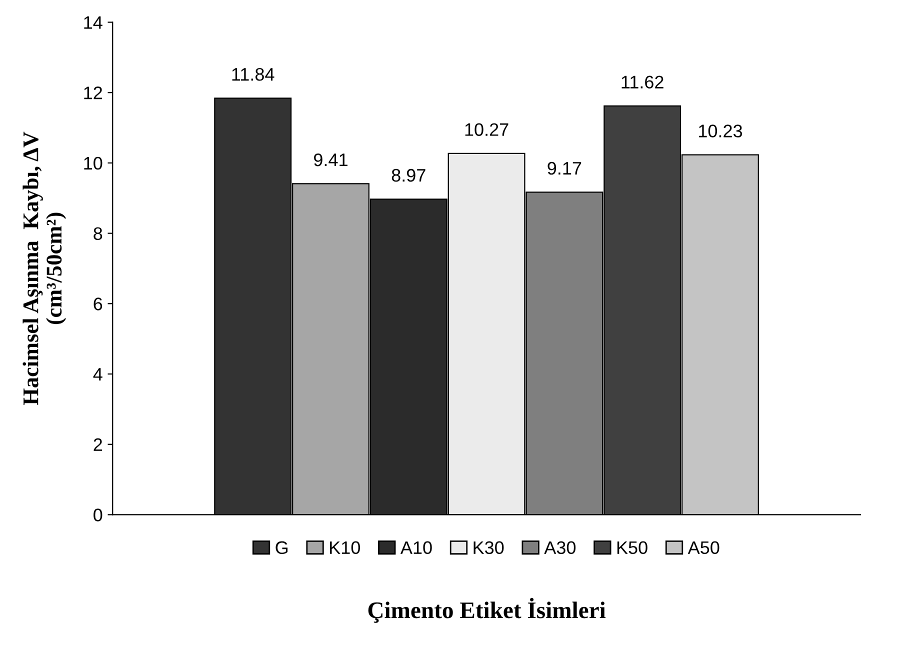 Image resolution: width=901 pixels, height=654 pixels. What do you see at coordinates (487, 610) in the screenshot?
I see `x-axis-title: Çimento Etiket İsimleri` at bounding box center [487, 610].